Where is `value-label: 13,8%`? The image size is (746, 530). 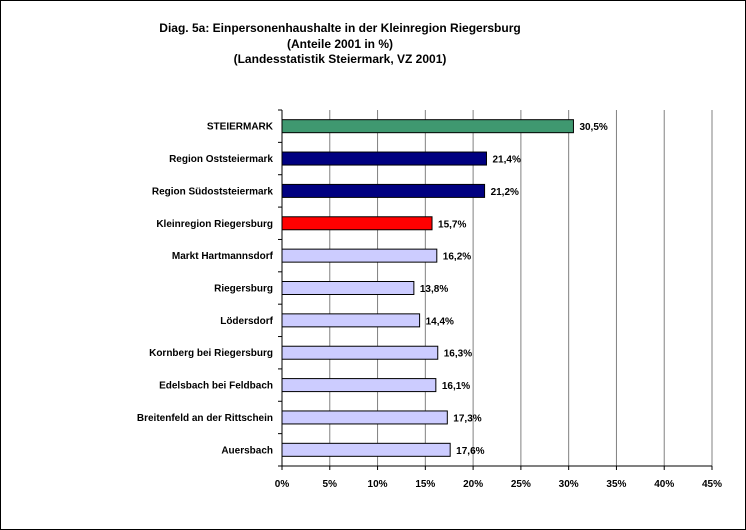
value-label: 13,8% is located at coordinates (434, 289).